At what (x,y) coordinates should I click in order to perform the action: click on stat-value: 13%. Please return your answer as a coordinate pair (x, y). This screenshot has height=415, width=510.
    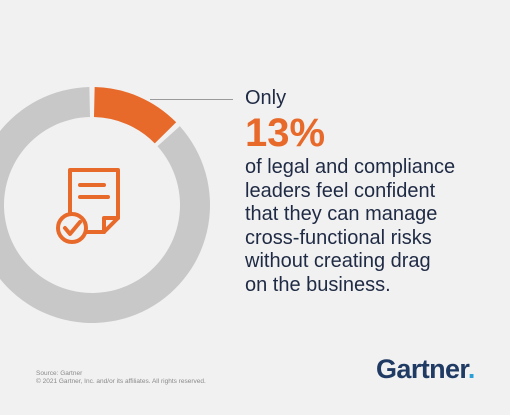
    Looking at the image, I should click on (285, 133).